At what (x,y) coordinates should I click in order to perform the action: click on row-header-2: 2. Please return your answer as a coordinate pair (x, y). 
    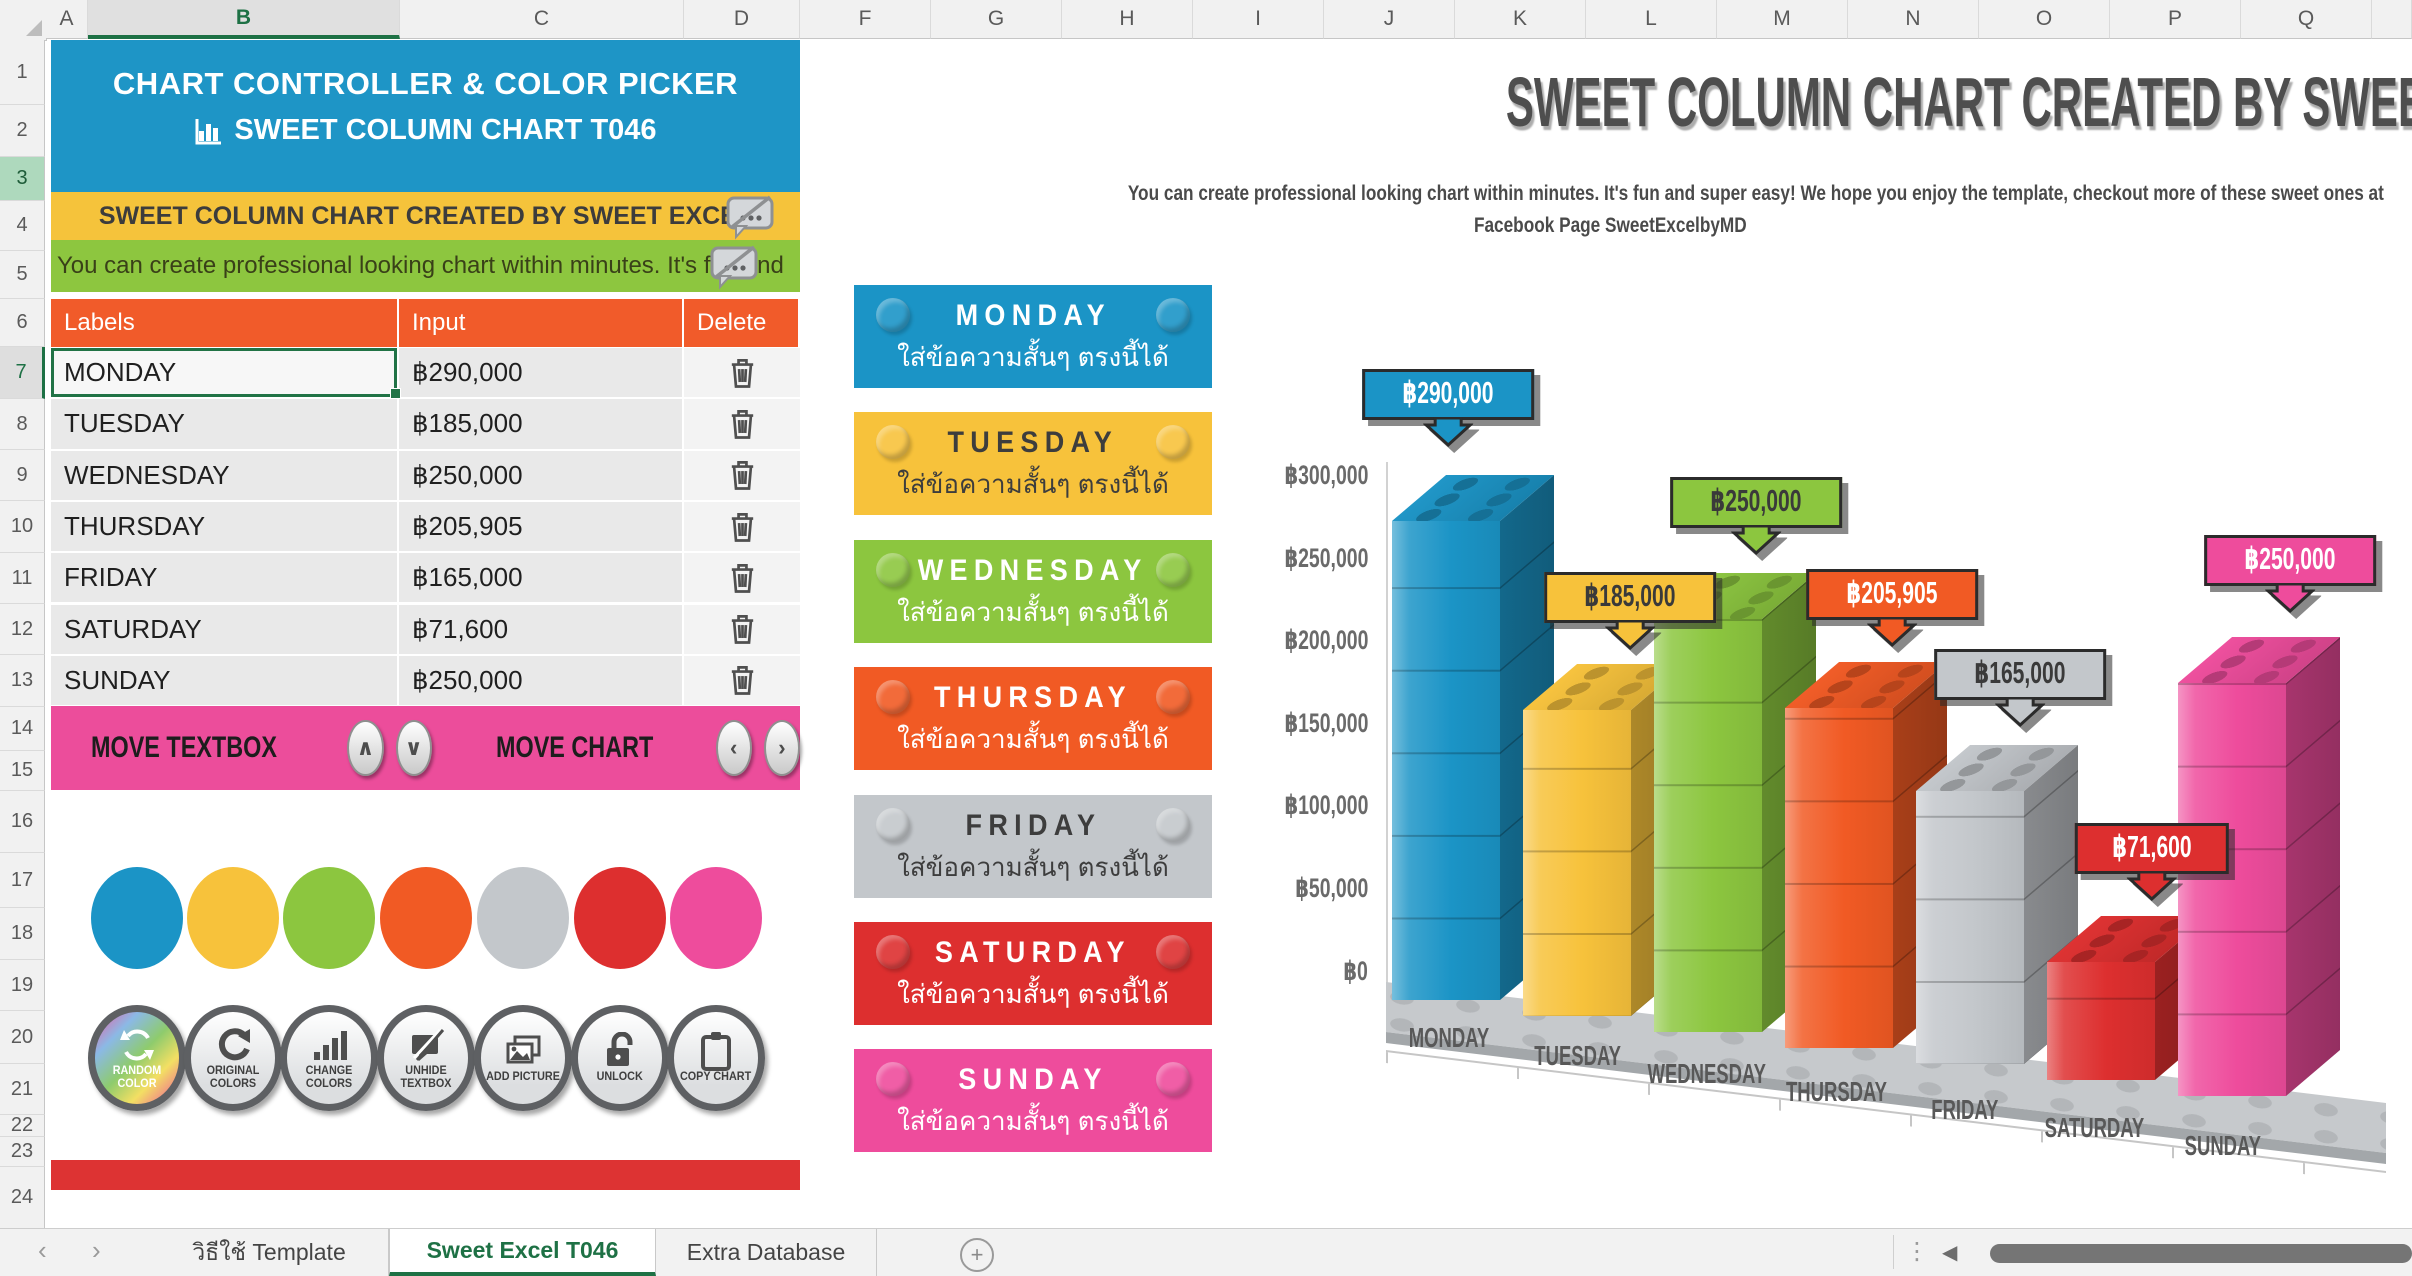
    Looking at the image, I should click on (22, 131).